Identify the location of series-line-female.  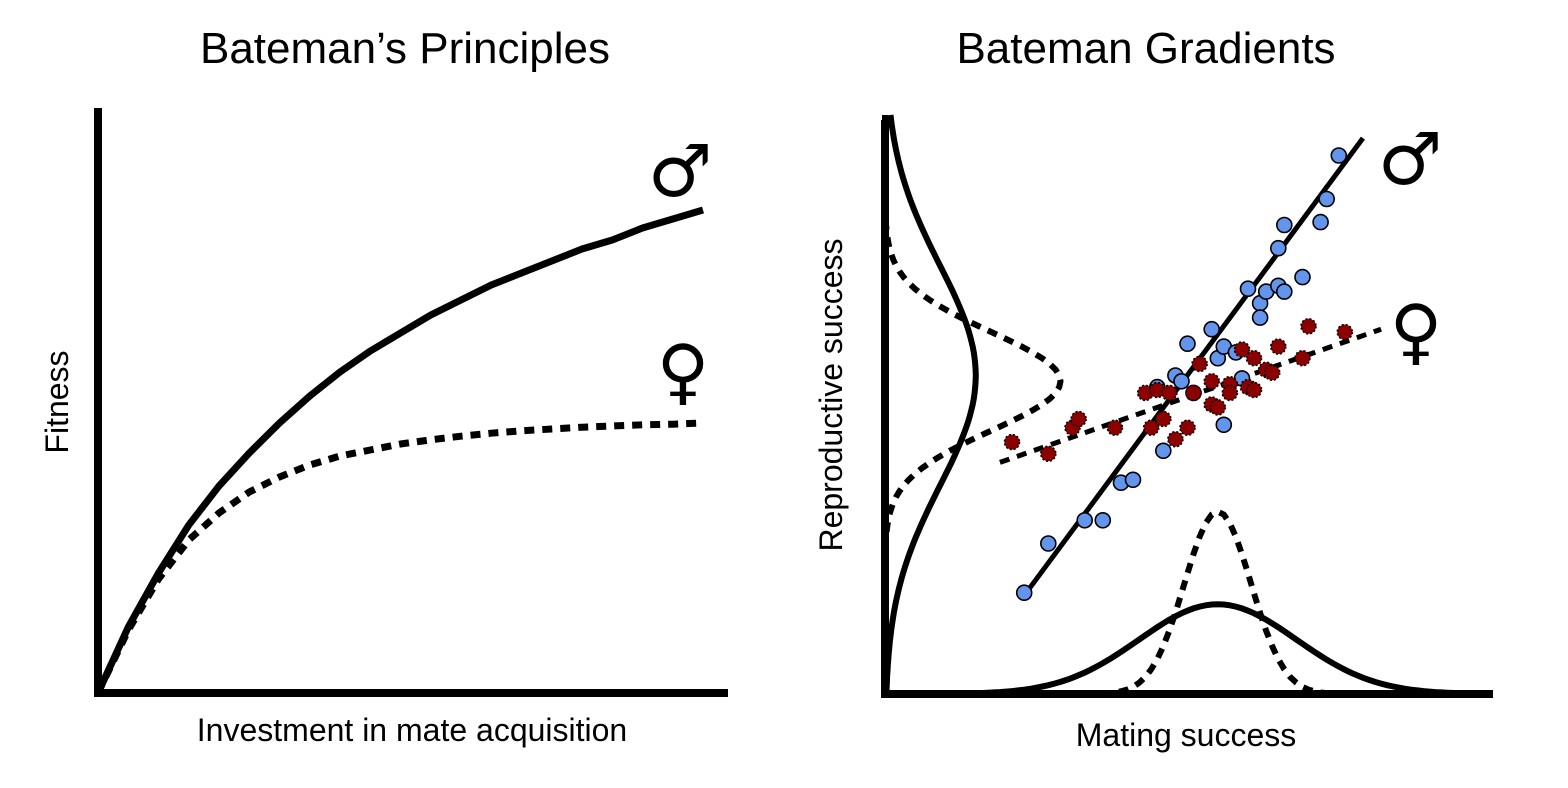
(399, 557).